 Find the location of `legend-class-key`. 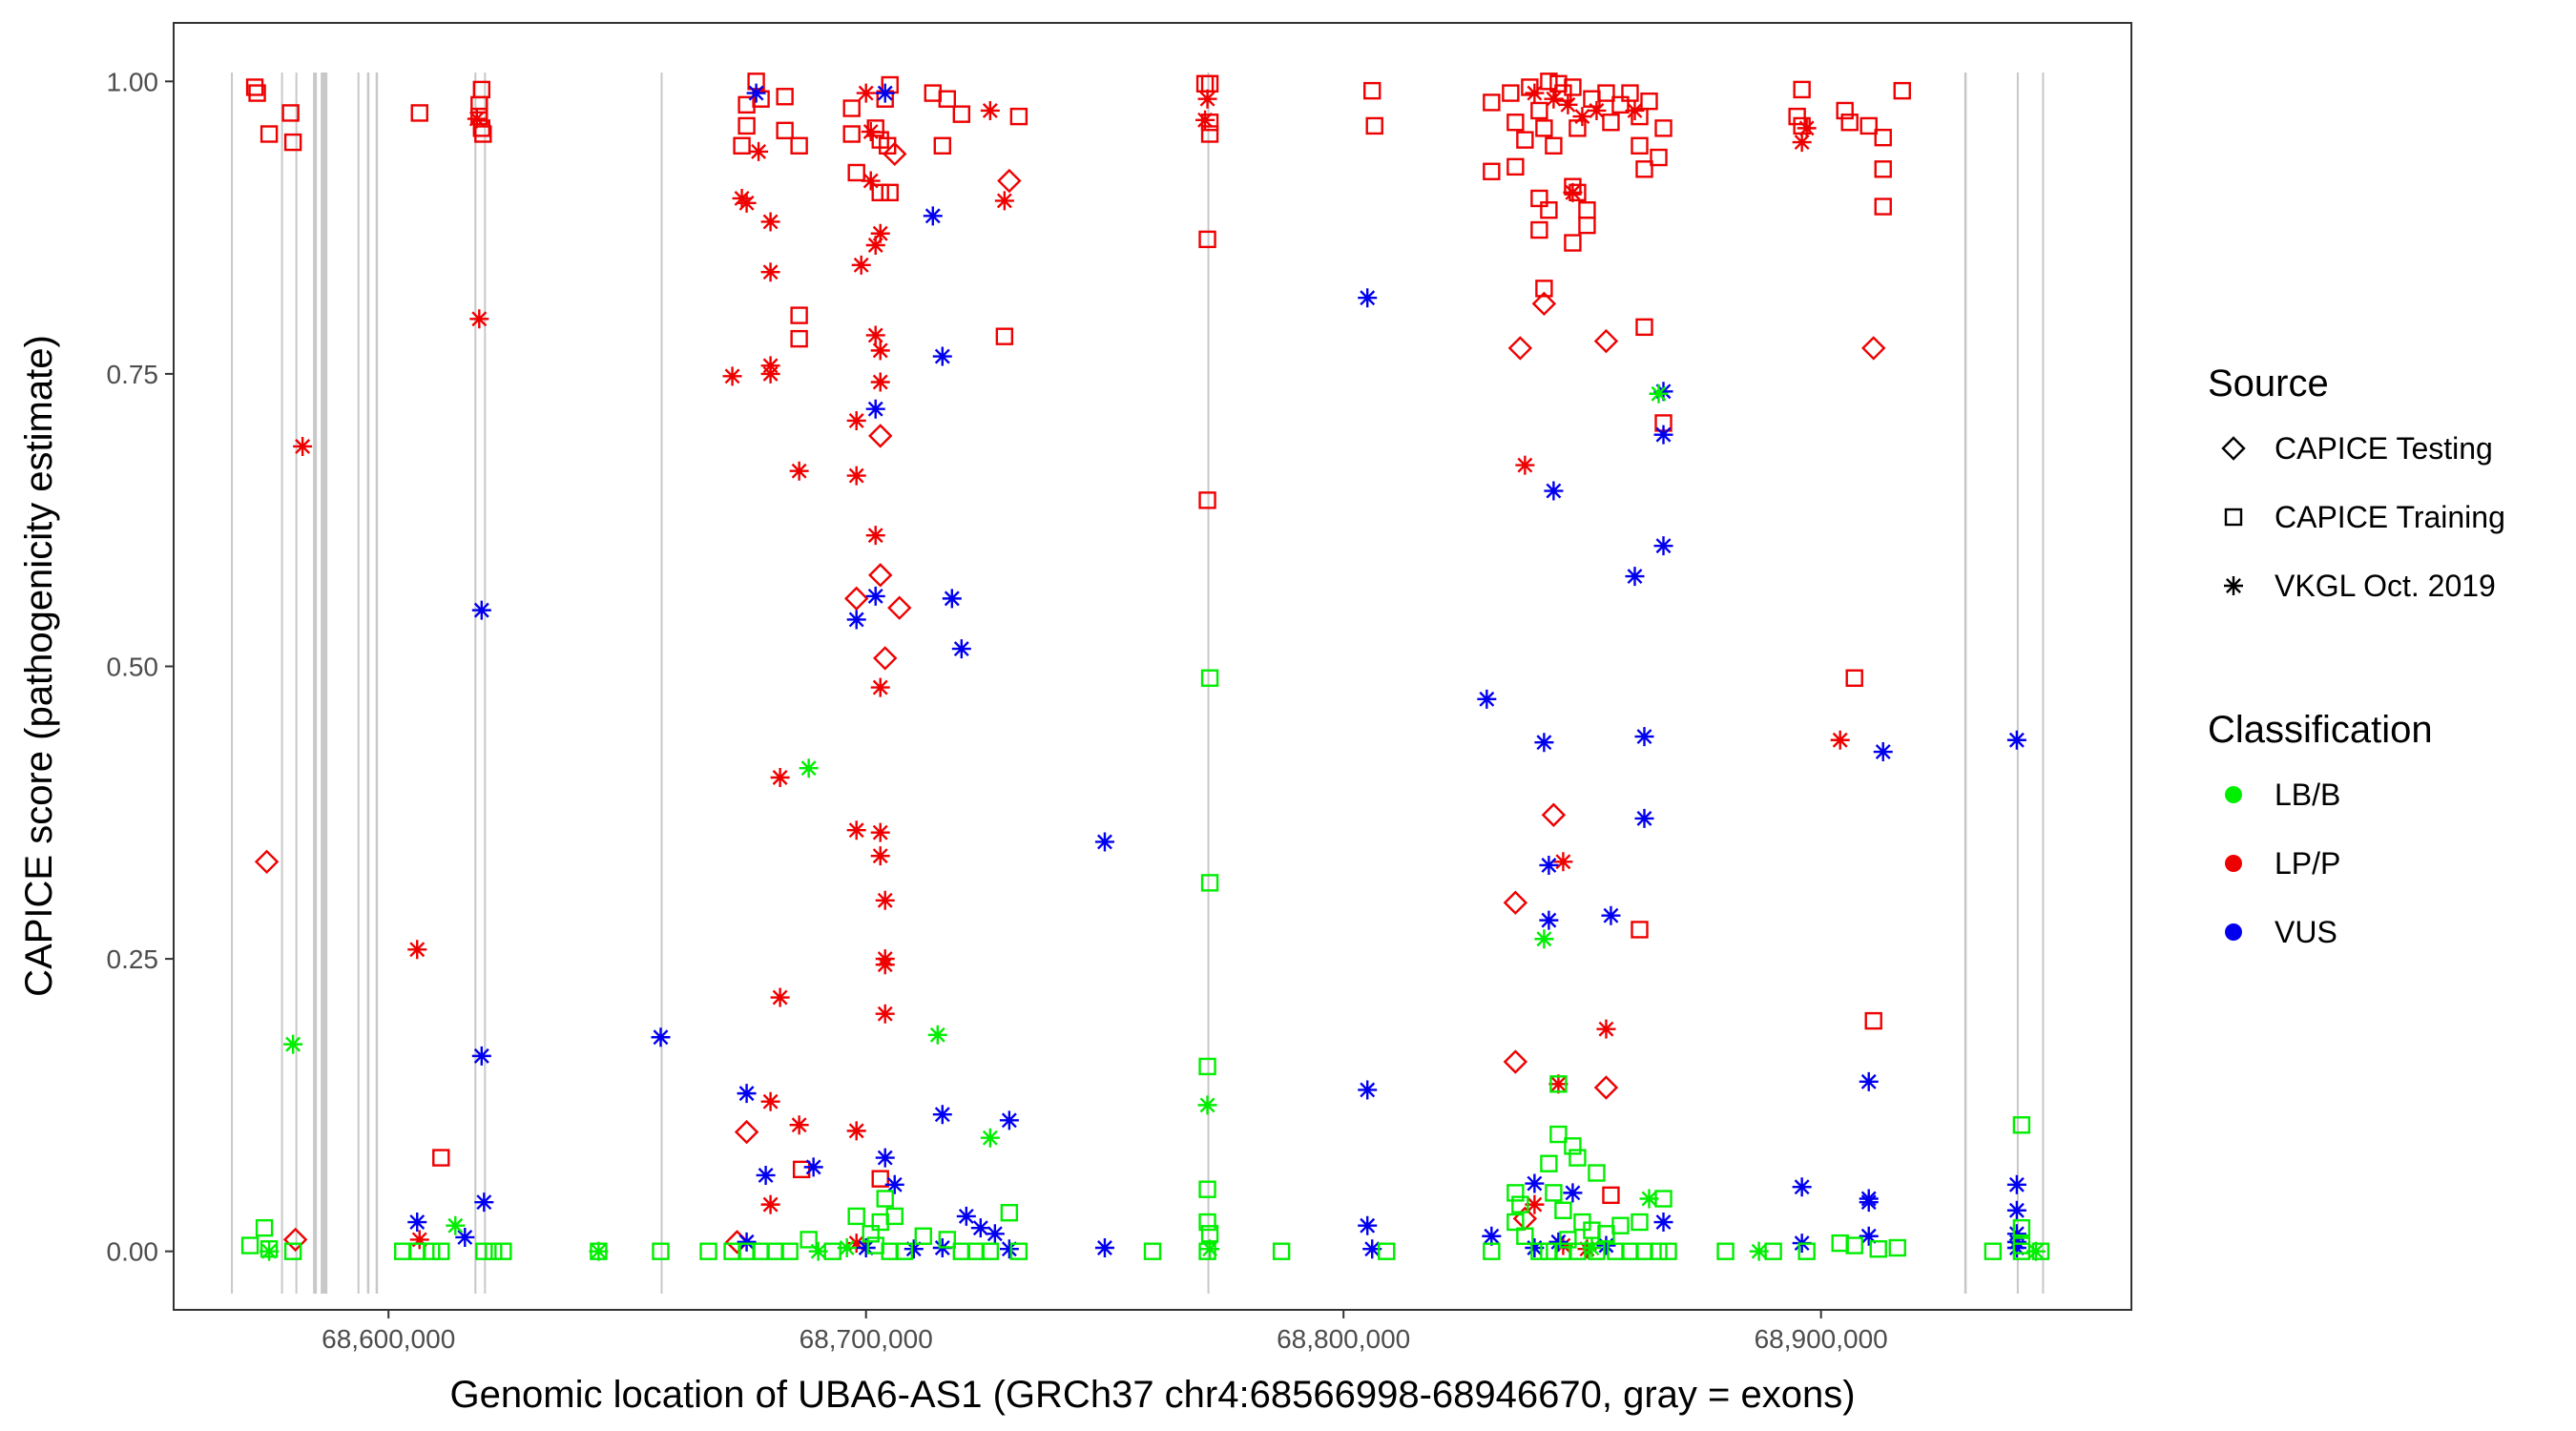

legend-class-key is located at coordinates (2233, 795).